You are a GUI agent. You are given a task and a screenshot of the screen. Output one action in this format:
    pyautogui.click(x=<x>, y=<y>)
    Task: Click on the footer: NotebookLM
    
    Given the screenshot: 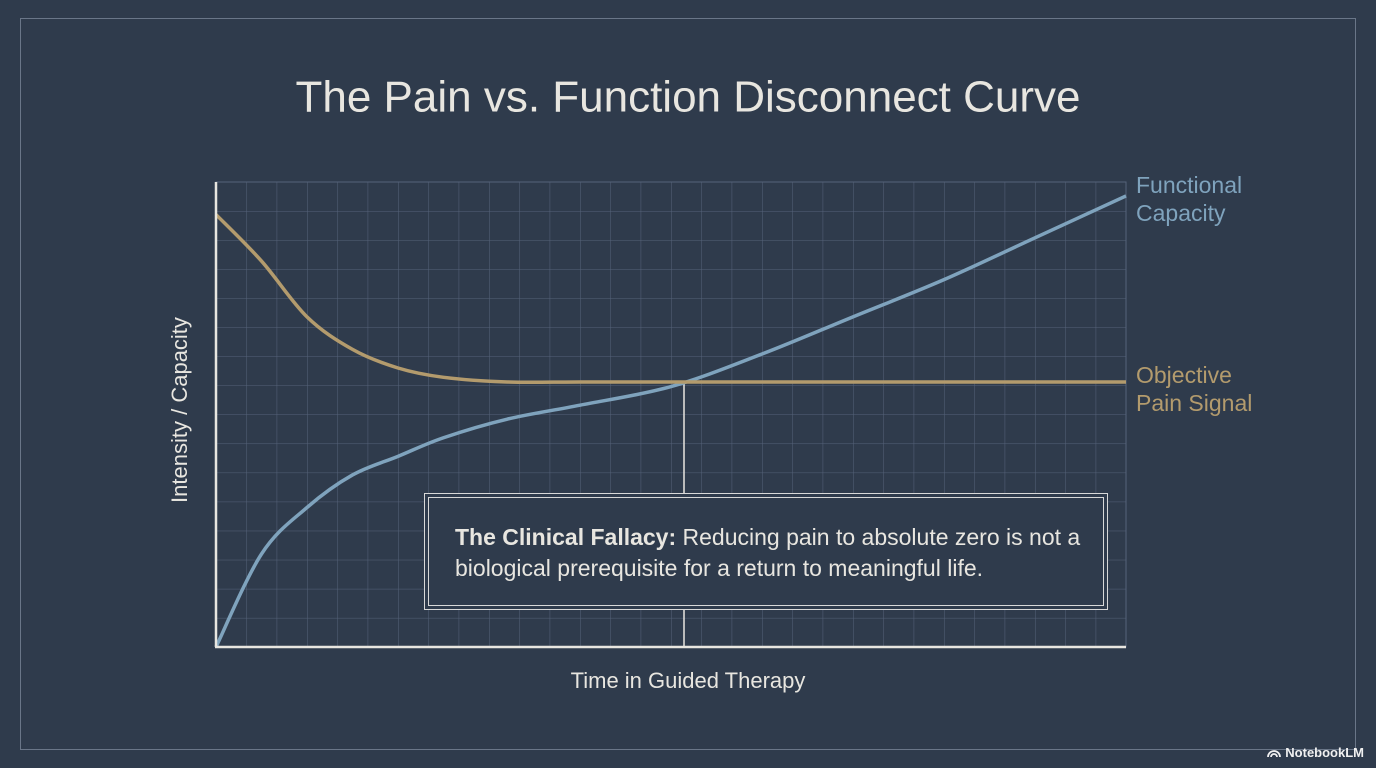 What is the action you would take?
    pyautogui.click(x=1315, y=752)
    